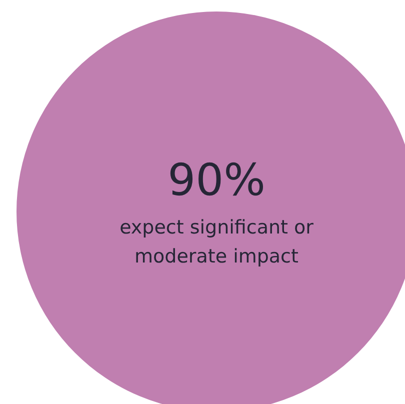 The width and height of the screenshot is (405, 404). What do you see at coordinates (217, 242) in the screenshot?
I see `category-label: expect significant or moderate impact` at bounding box center [217, 242].